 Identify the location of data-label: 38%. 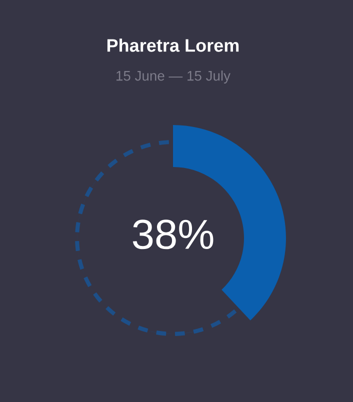
(173, 235).